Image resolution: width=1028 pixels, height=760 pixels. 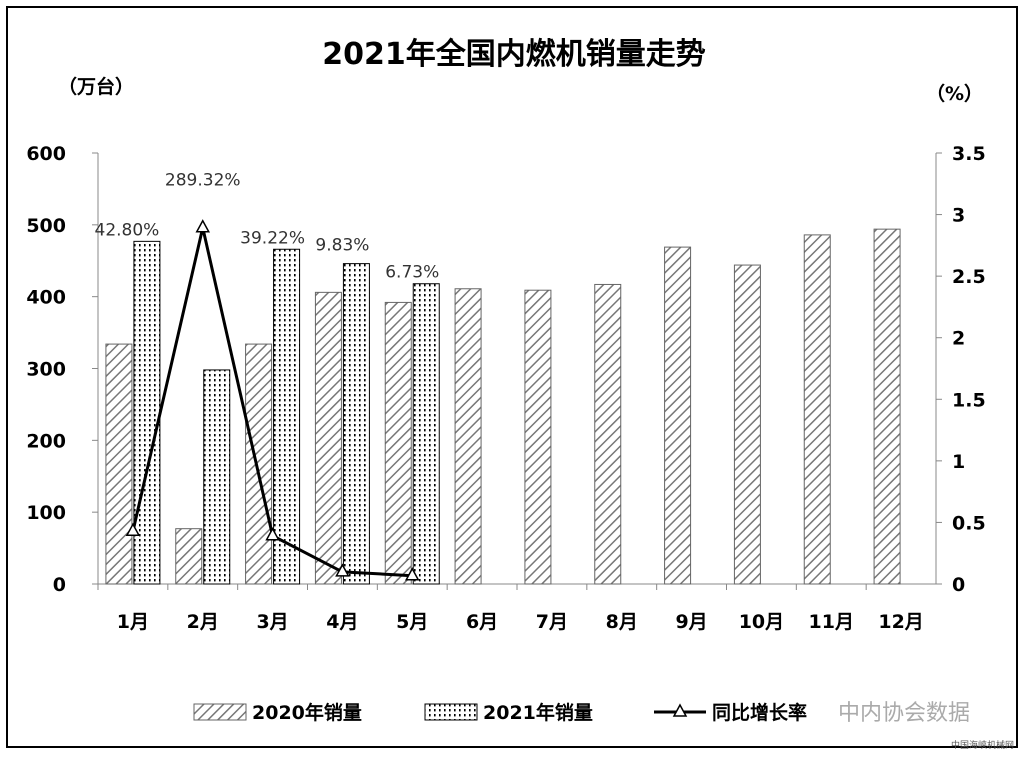 What do you see at coordinates (46, 154) in the screenshot?
I see `left-tick-label: 600` at bounding box center [46, 154].